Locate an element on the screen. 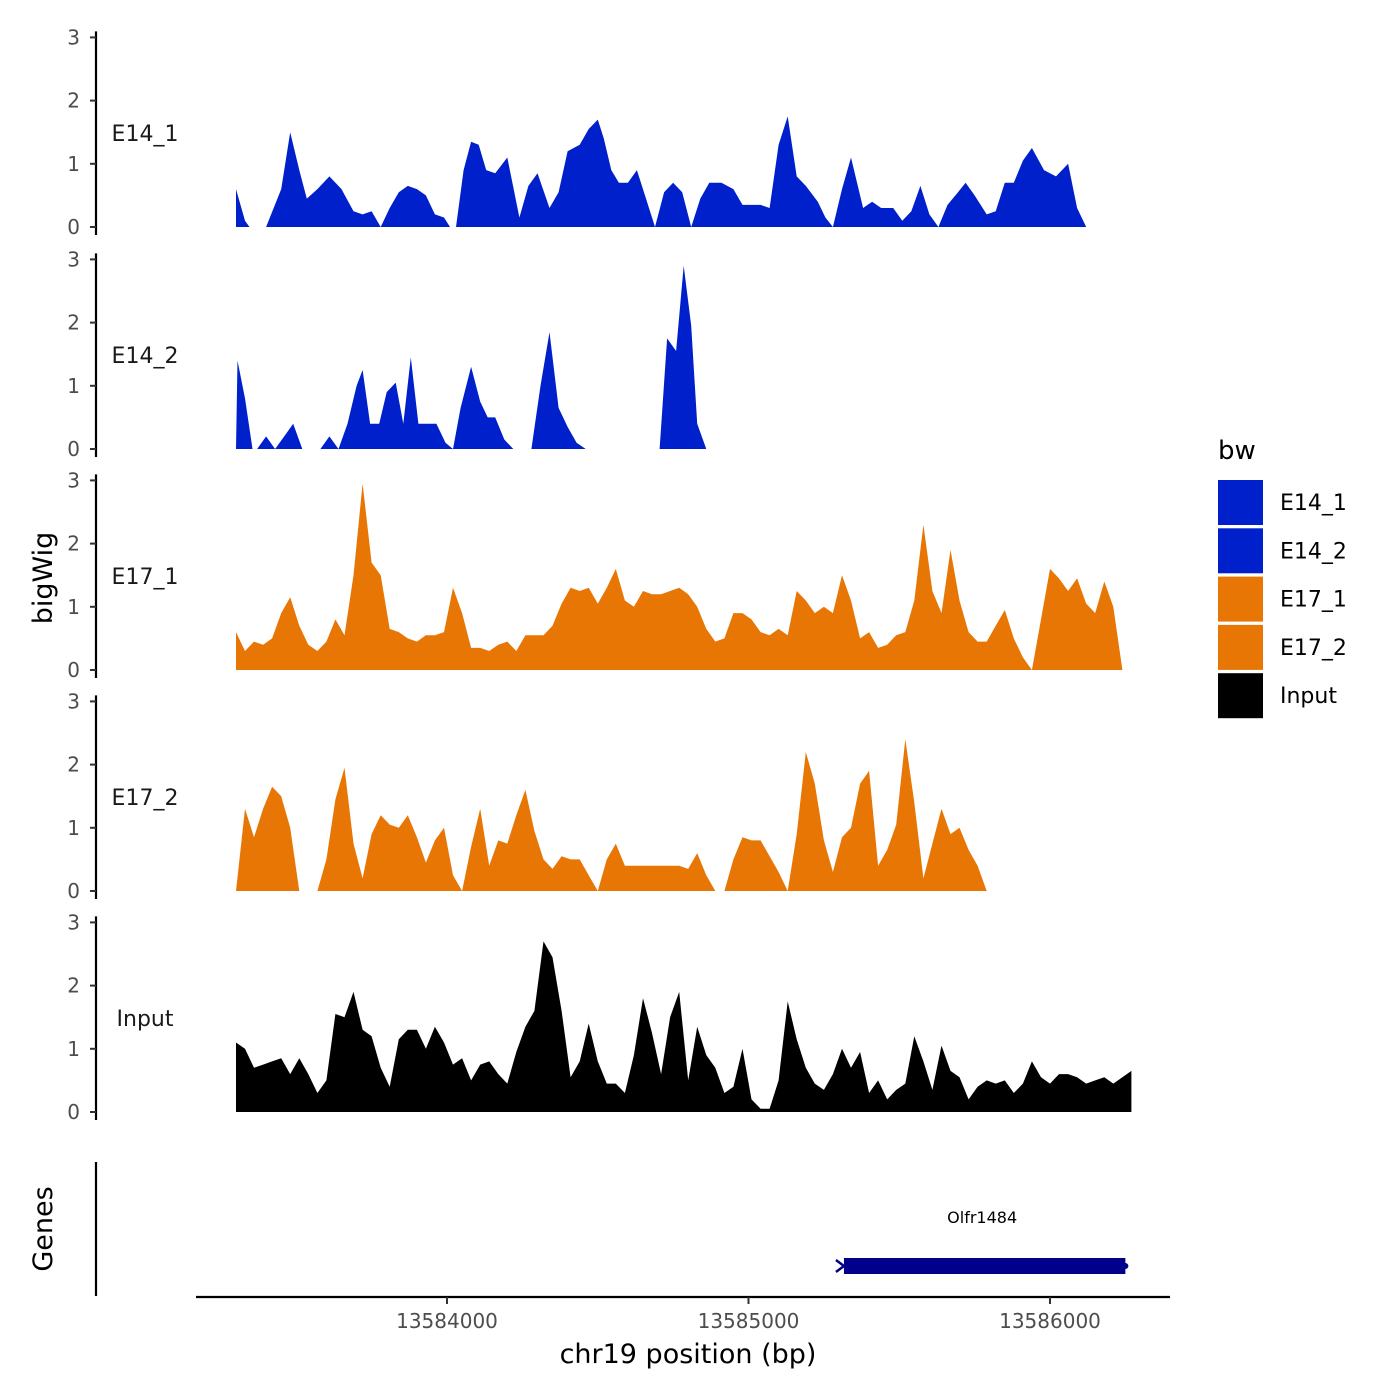  legend-label: E14_2 is located at coordinates (1313, 551).